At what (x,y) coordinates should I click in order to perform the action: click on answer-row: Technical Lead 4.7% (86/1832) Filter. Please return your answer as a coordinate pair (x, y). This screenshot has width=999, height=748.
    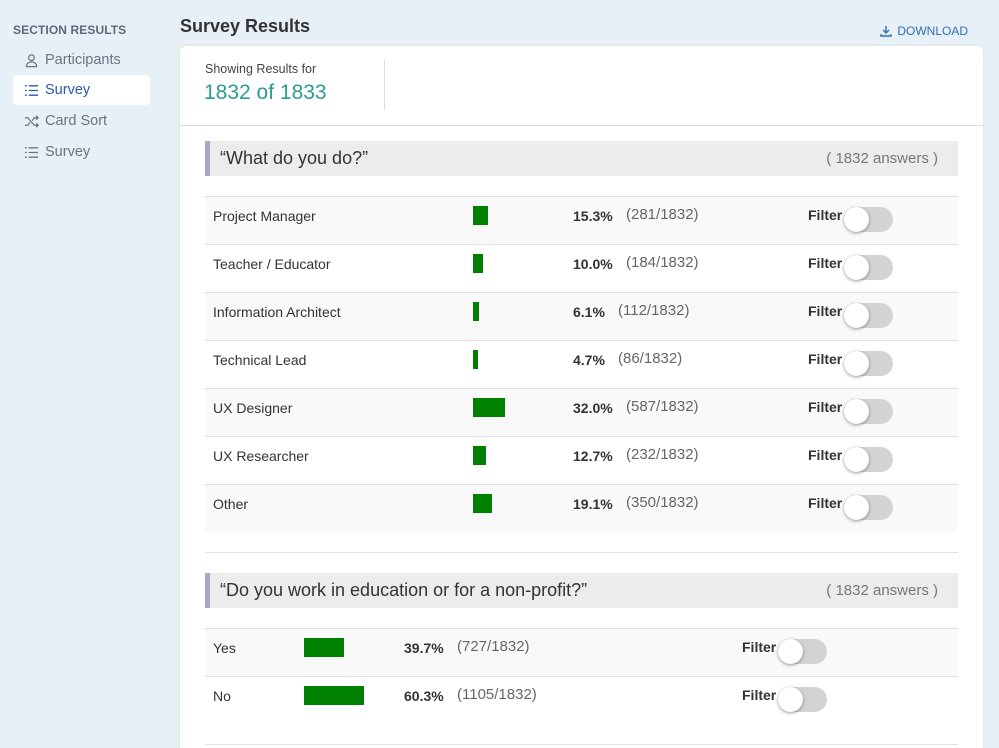
    Looking at the image, I should click on (581, 364).